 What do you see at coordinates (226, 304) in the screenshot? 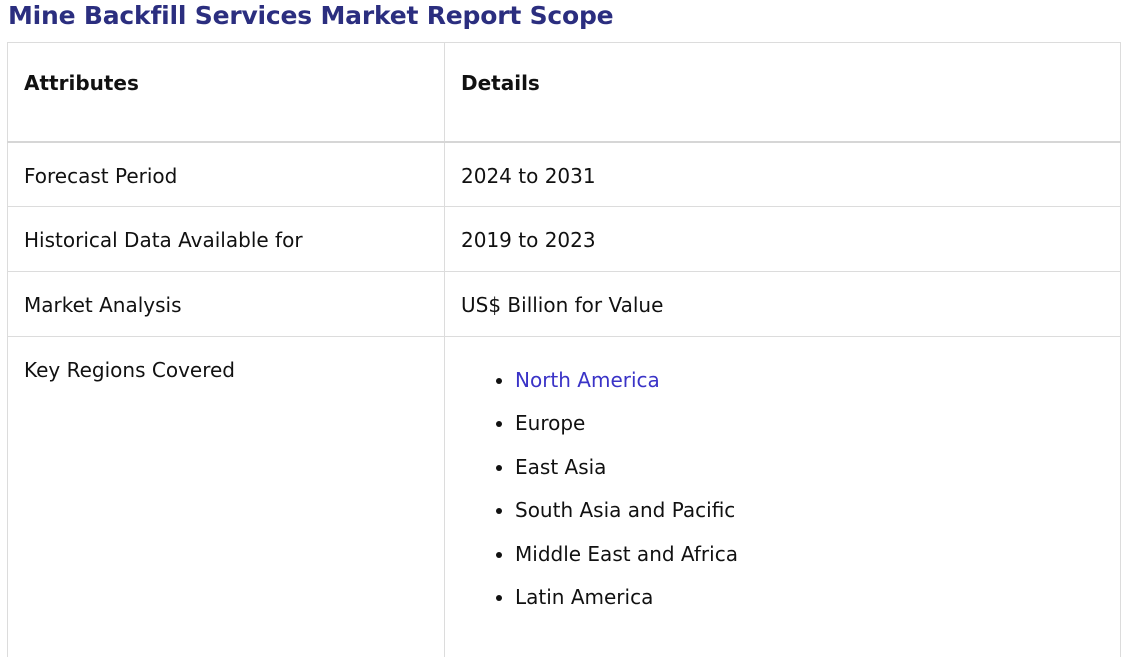
I see `attribute-cell: Market Analysis` at bounding box center [226, 304].